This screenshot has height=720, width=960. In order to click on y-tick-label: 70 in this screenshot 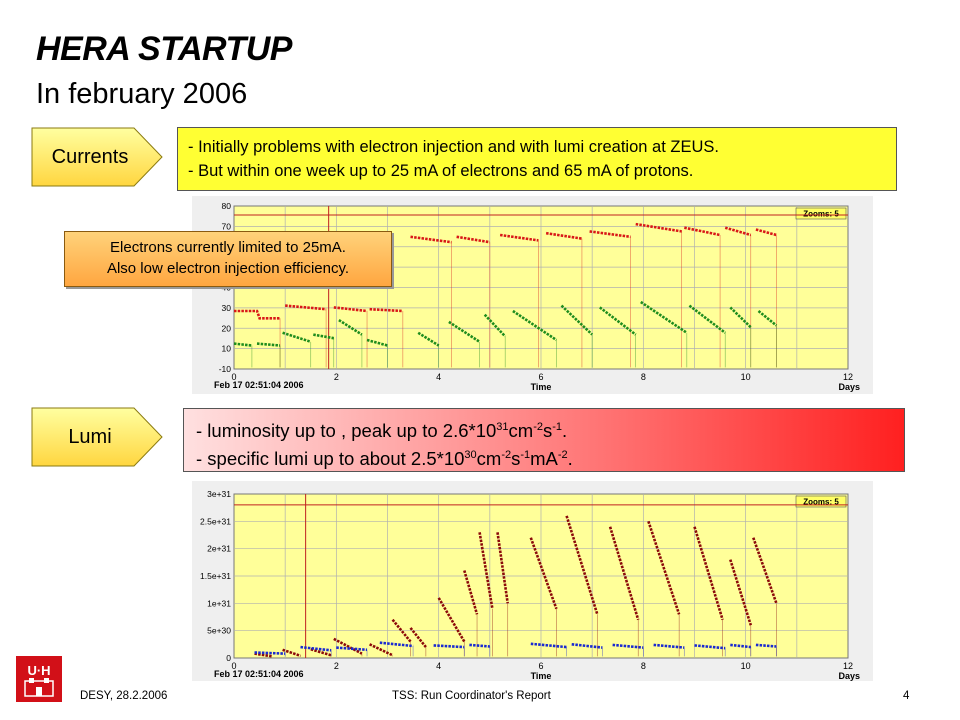, I will do `click(227, 226)`.